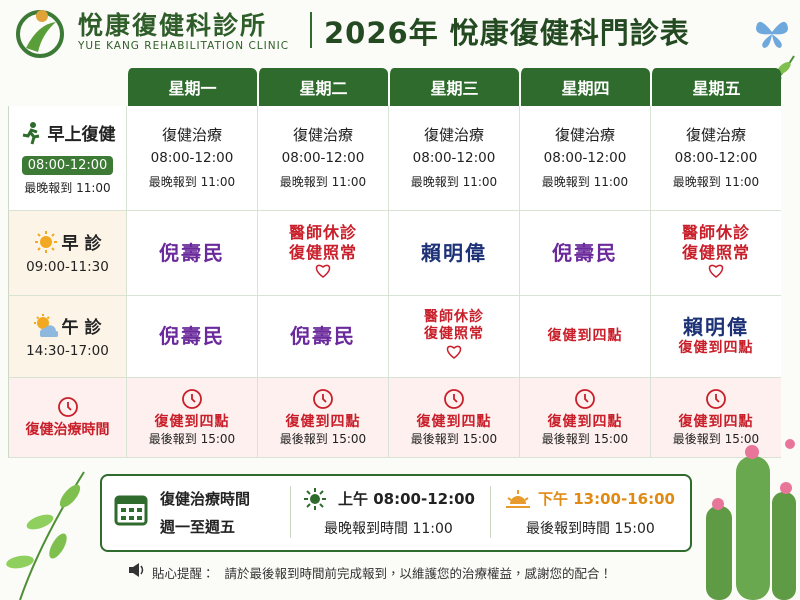 This screenshot has height=600, width=800. I want to click on notice-label: 貼心提醒：, so click(183, 573).